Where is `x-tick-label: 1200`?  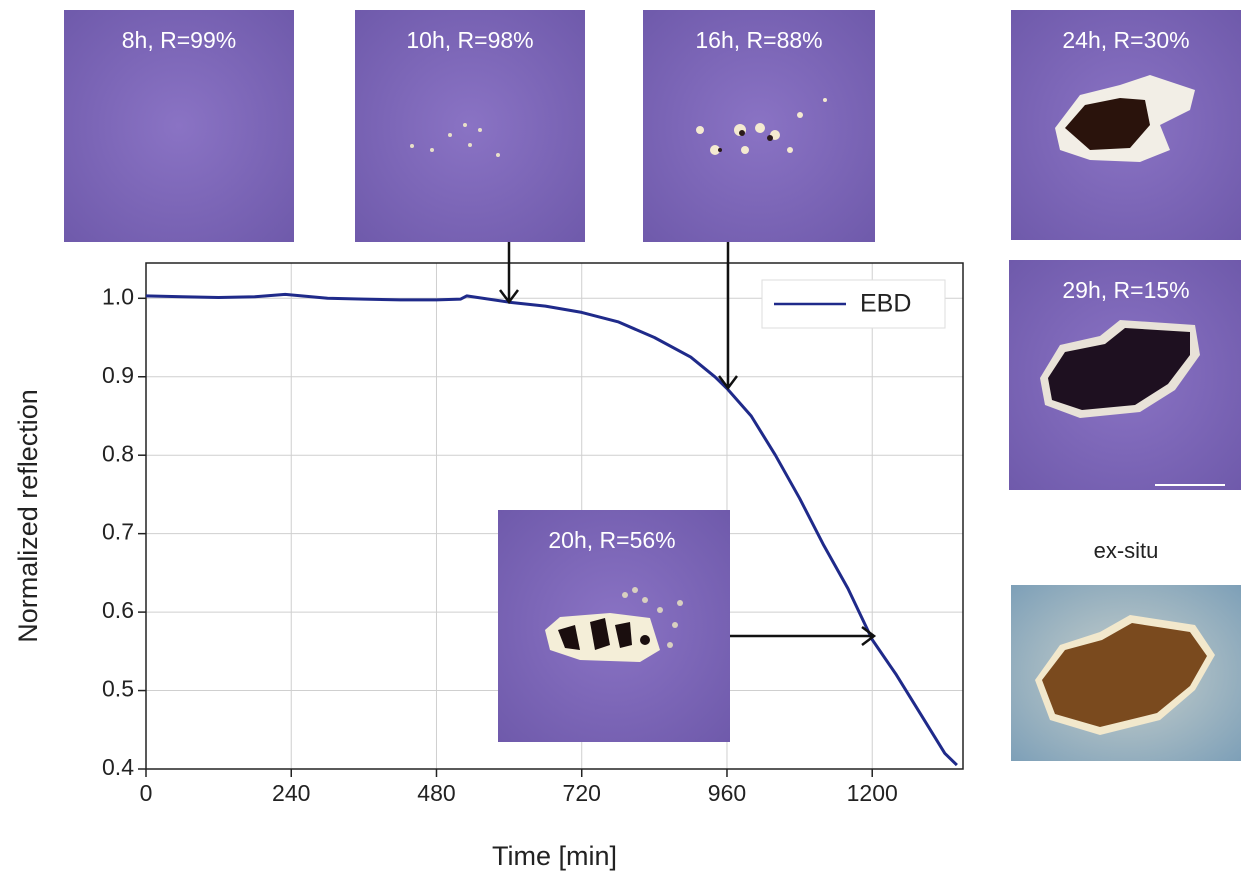
x-tick-label: 1200 is located at coordinates (872, 793).